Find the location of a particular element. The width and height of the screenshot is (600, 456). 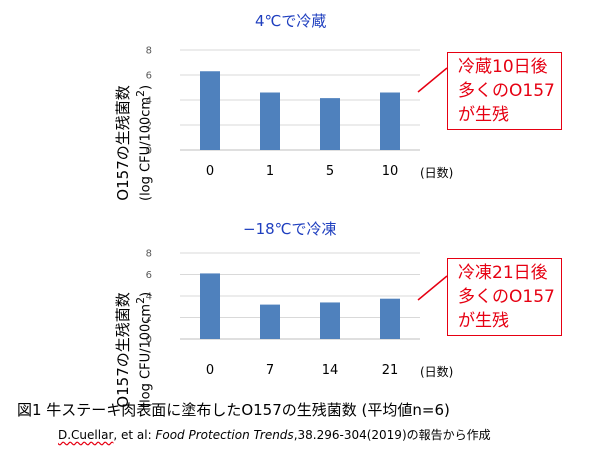

source-author: D.Cuellar is located at coordinates (86, 435).